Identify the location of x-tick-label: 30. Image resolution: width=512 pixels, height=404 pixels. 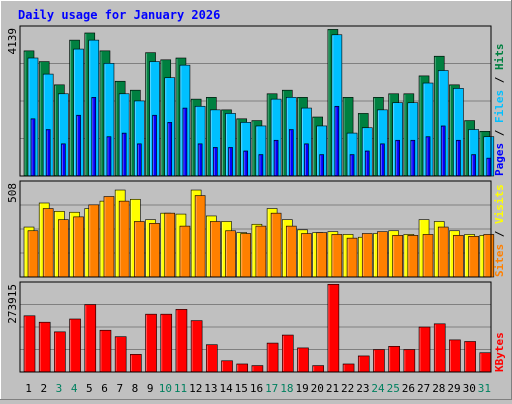
(469, 388).